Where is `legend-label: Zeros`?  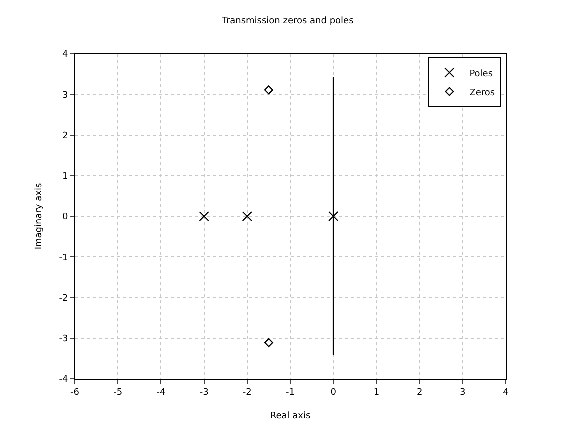 legend-label: Zeros is located at coordinates (483, 93).